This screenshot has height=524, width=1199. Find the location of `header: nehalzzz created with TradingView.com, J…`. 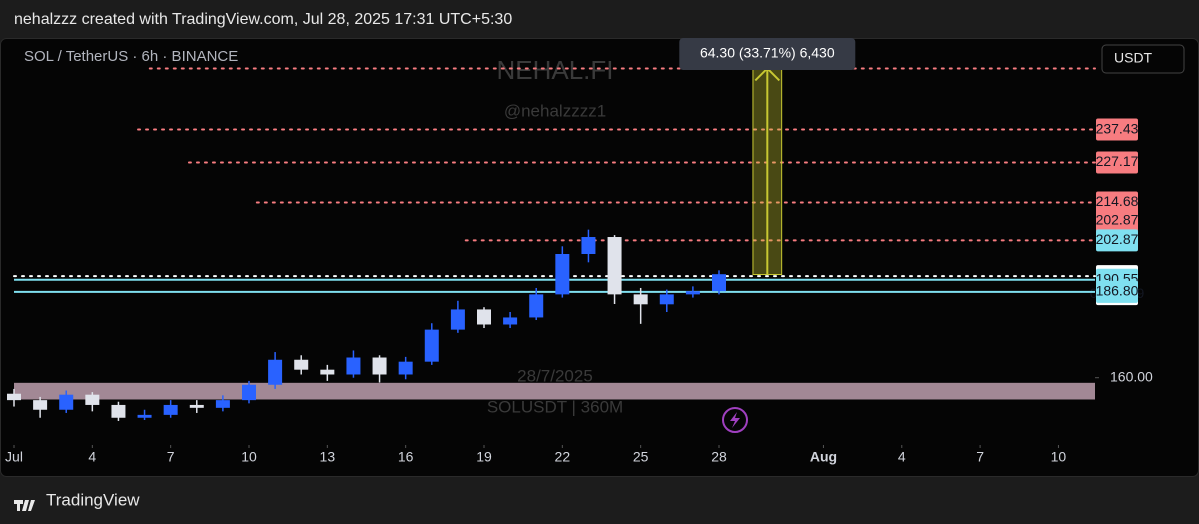

header: nehalzzz created with TradingView.com, J… is located at coordinates (263, 19).